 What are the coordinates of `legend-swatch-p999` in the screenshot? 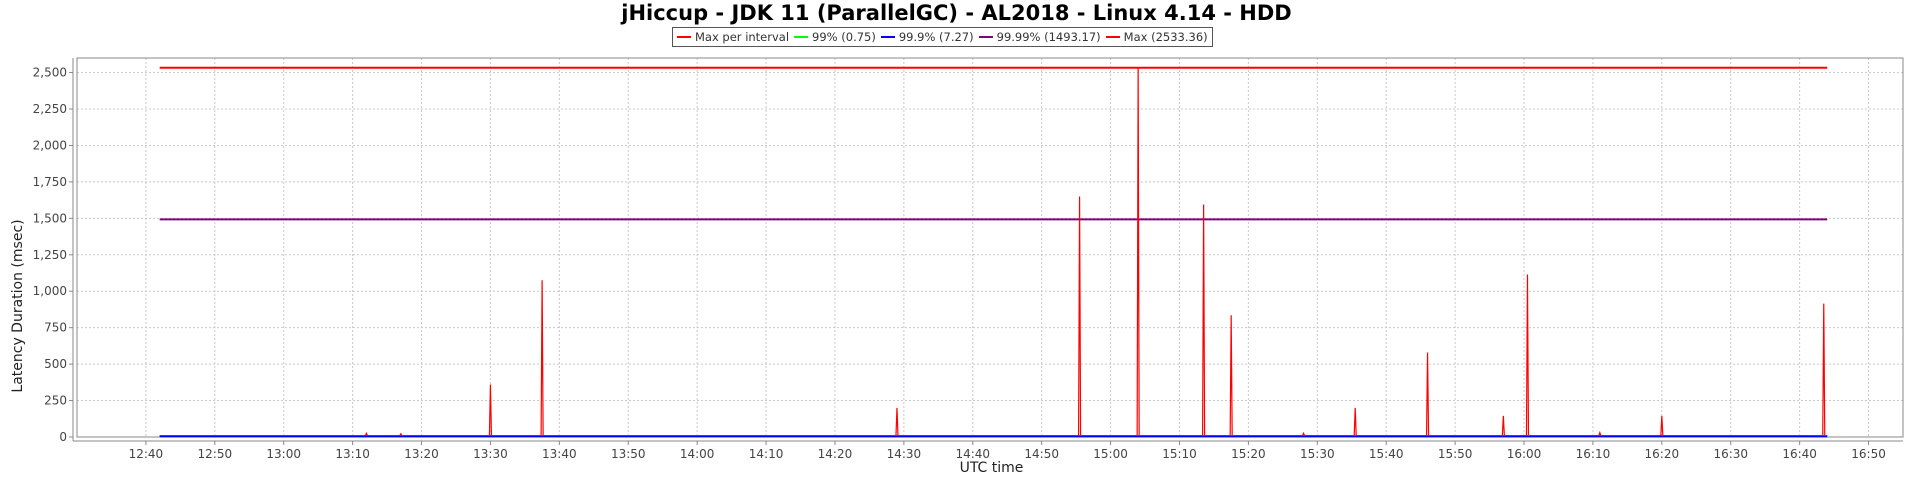 It's located at (887, 37).